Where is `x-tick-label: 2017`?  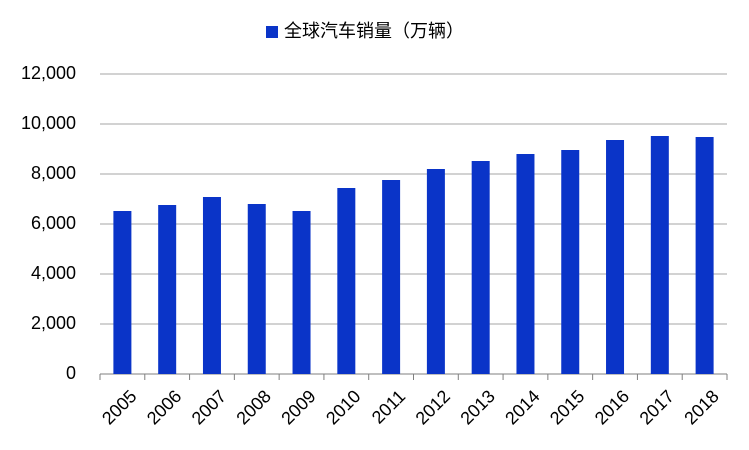 x-tick-label: 2017 is located at coordinates (657, 407).